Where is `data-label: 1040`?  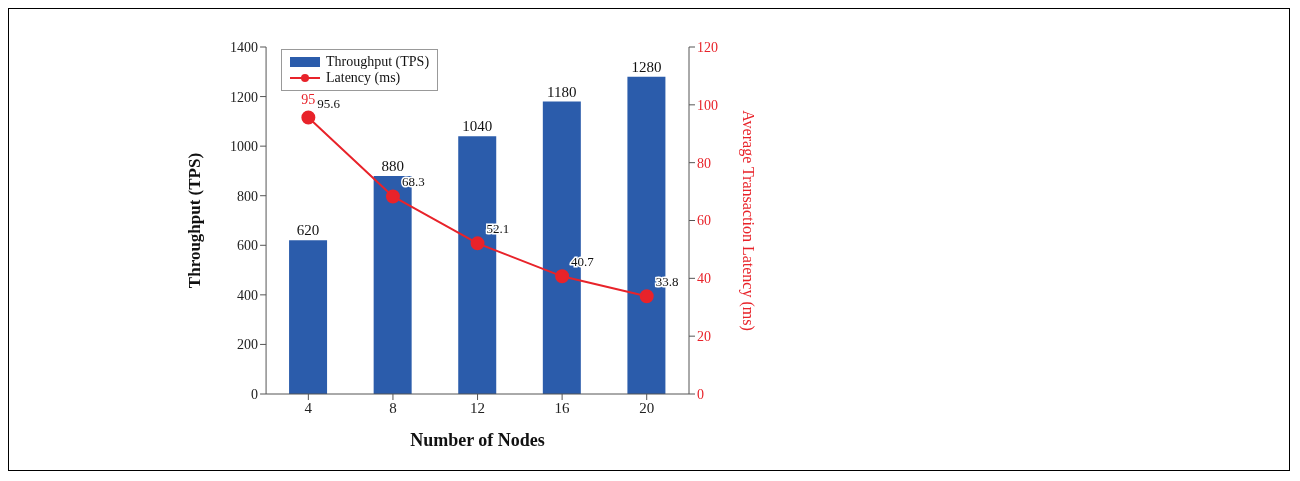 data-label: 1040 is located at coordinates (477, 126).